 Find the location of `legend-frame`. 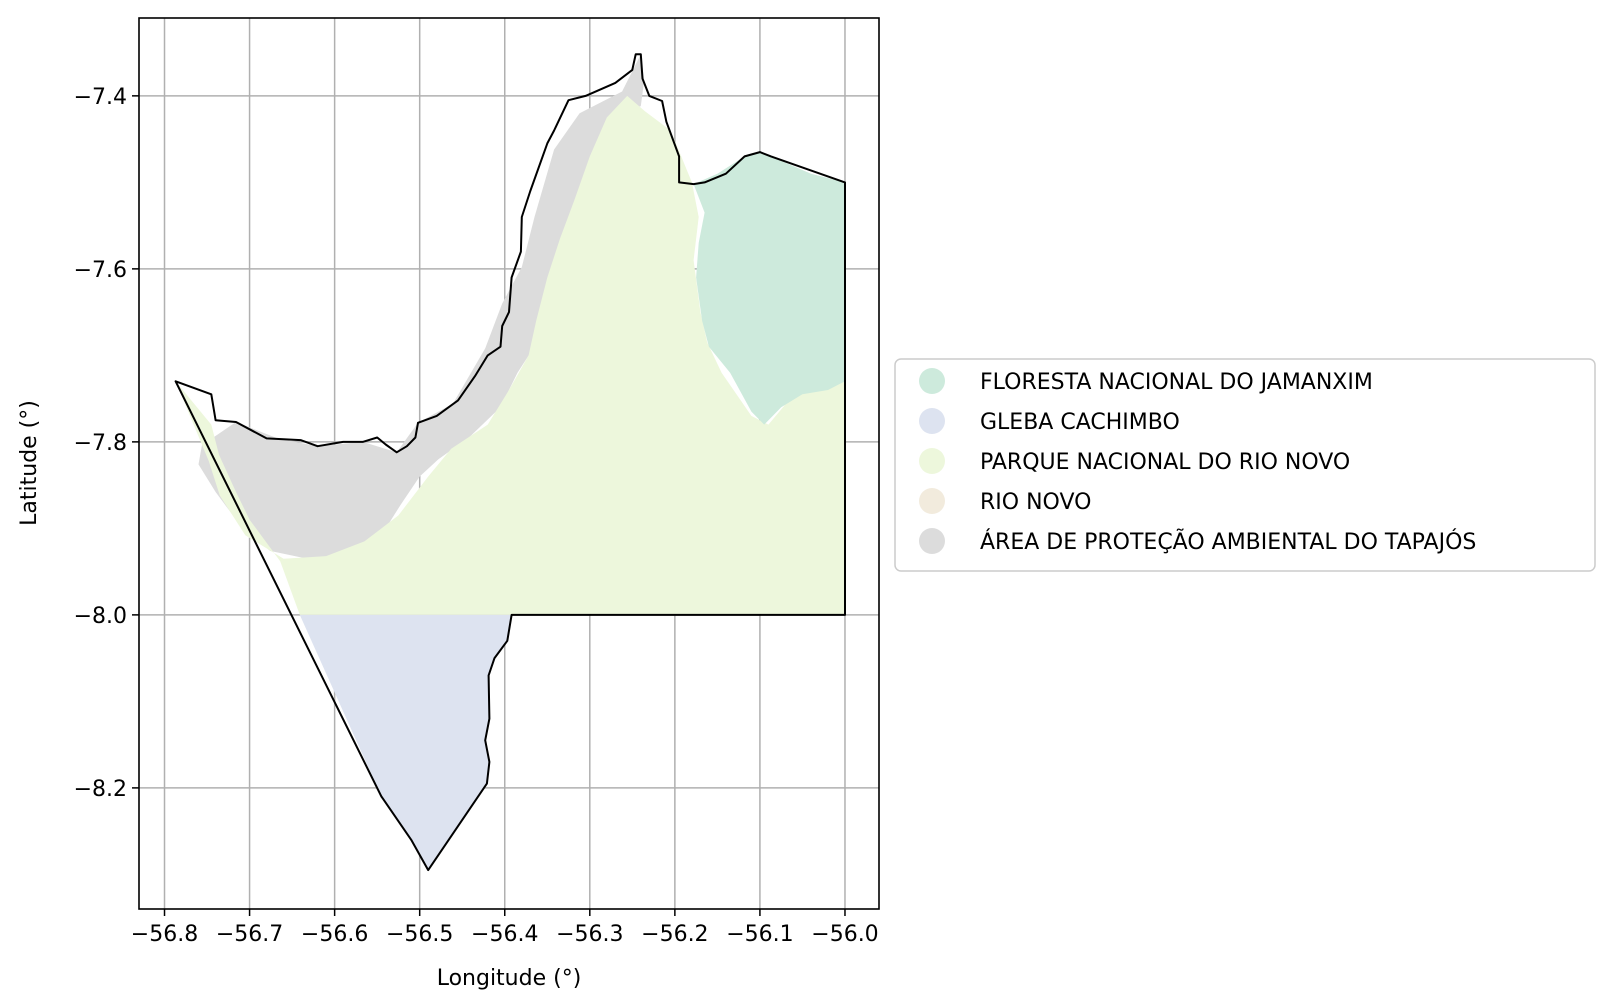

legend-frame is located at coordinates (1245, 465).